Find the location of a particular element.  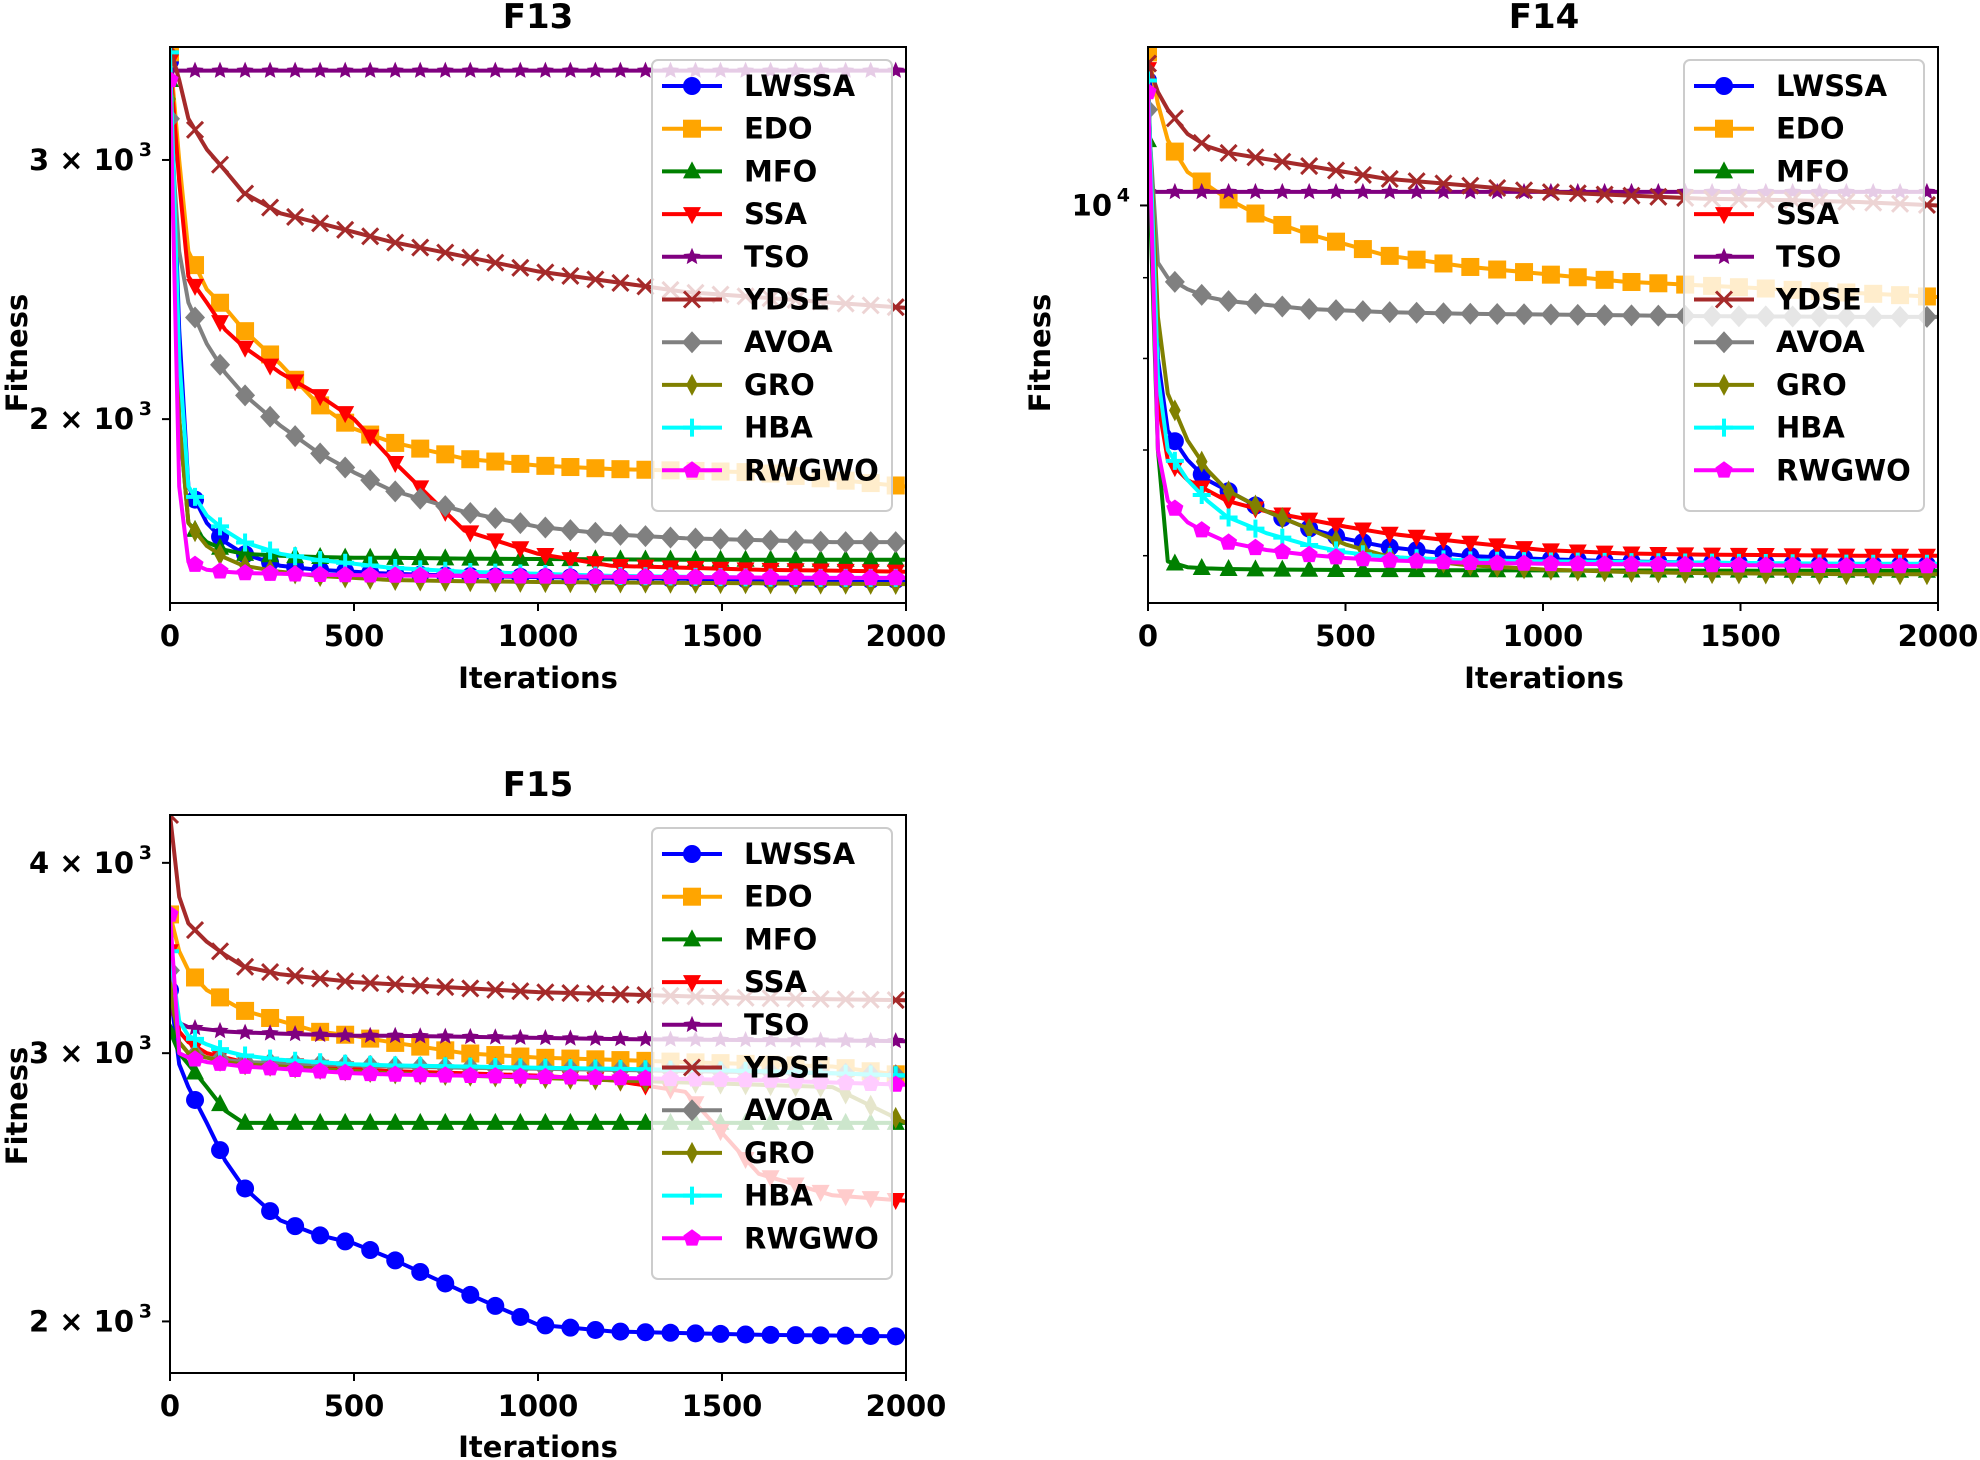

series-line-gro is located at coordinates (1543, 334).